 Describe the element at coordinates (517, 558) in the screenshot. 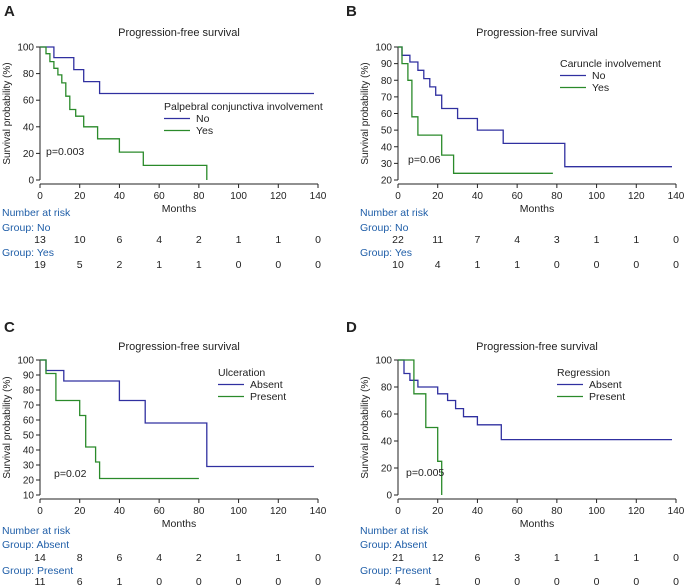

I see `risk-count: 3` at that location.